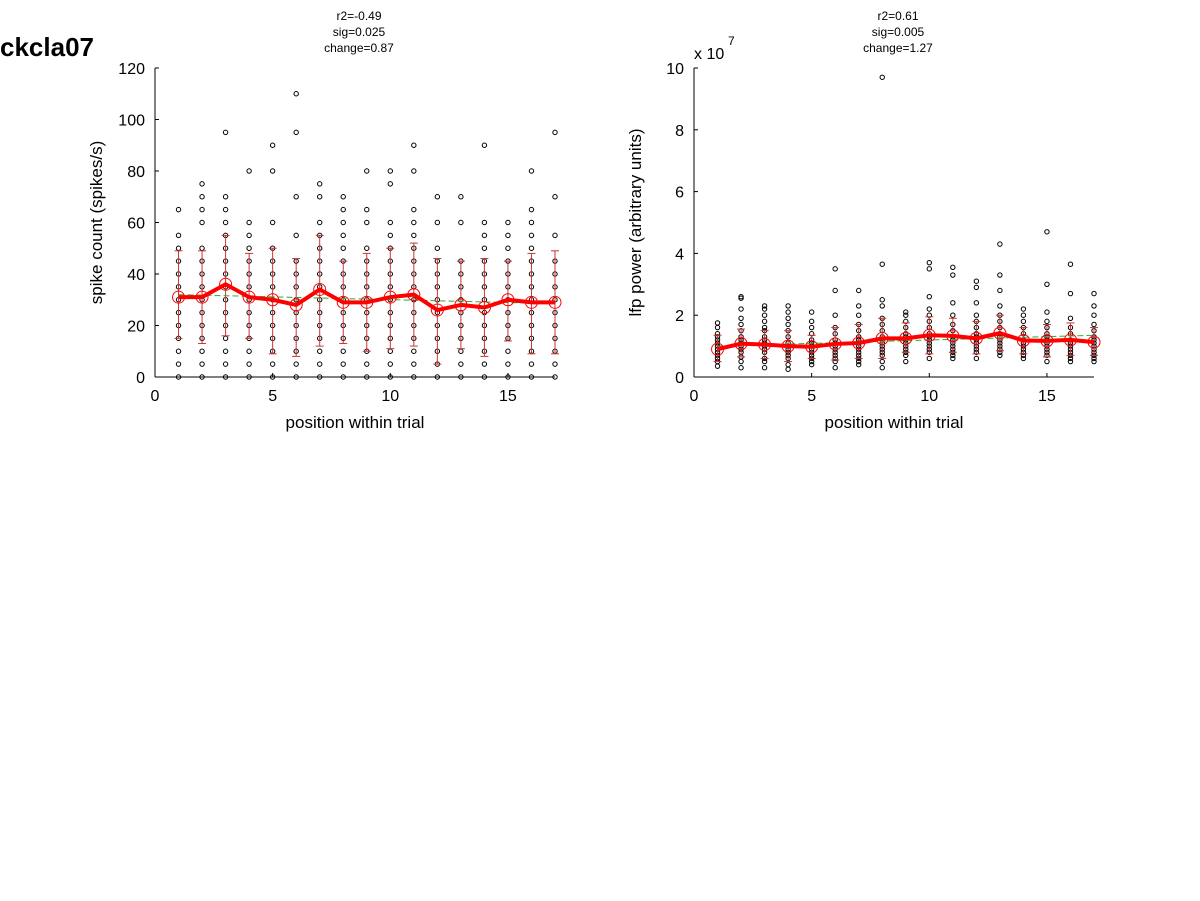 The width and height of the screenshot is (1200, 901). Describe the element at coordinates (96, 222) in the screenshot. I see `y-axis-label: spike count (spikes/s)` at that location.